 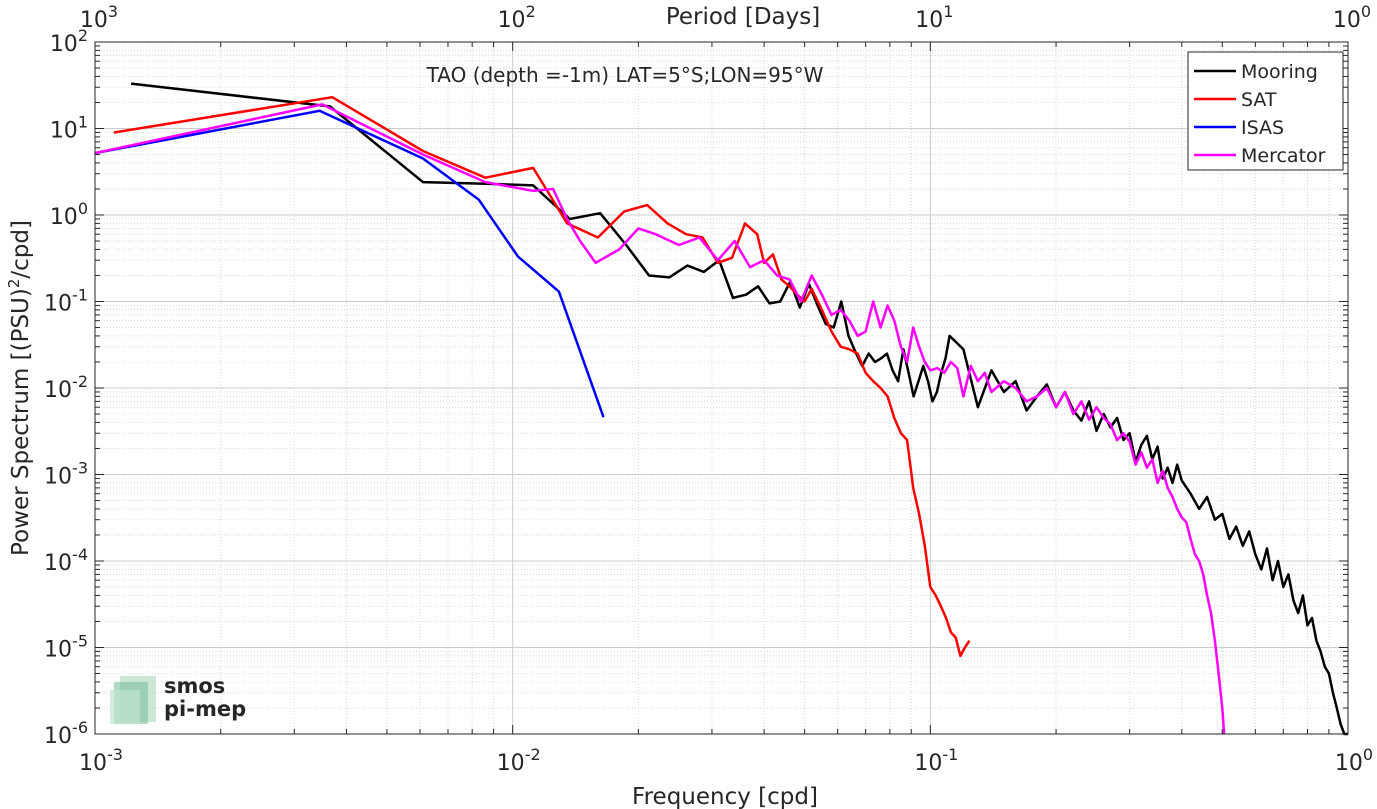 What do you see at coordinates (66, 560) in the screenshot?
I see `y-tick-label: 10⁻⁴` at bounding box center [66, 560].